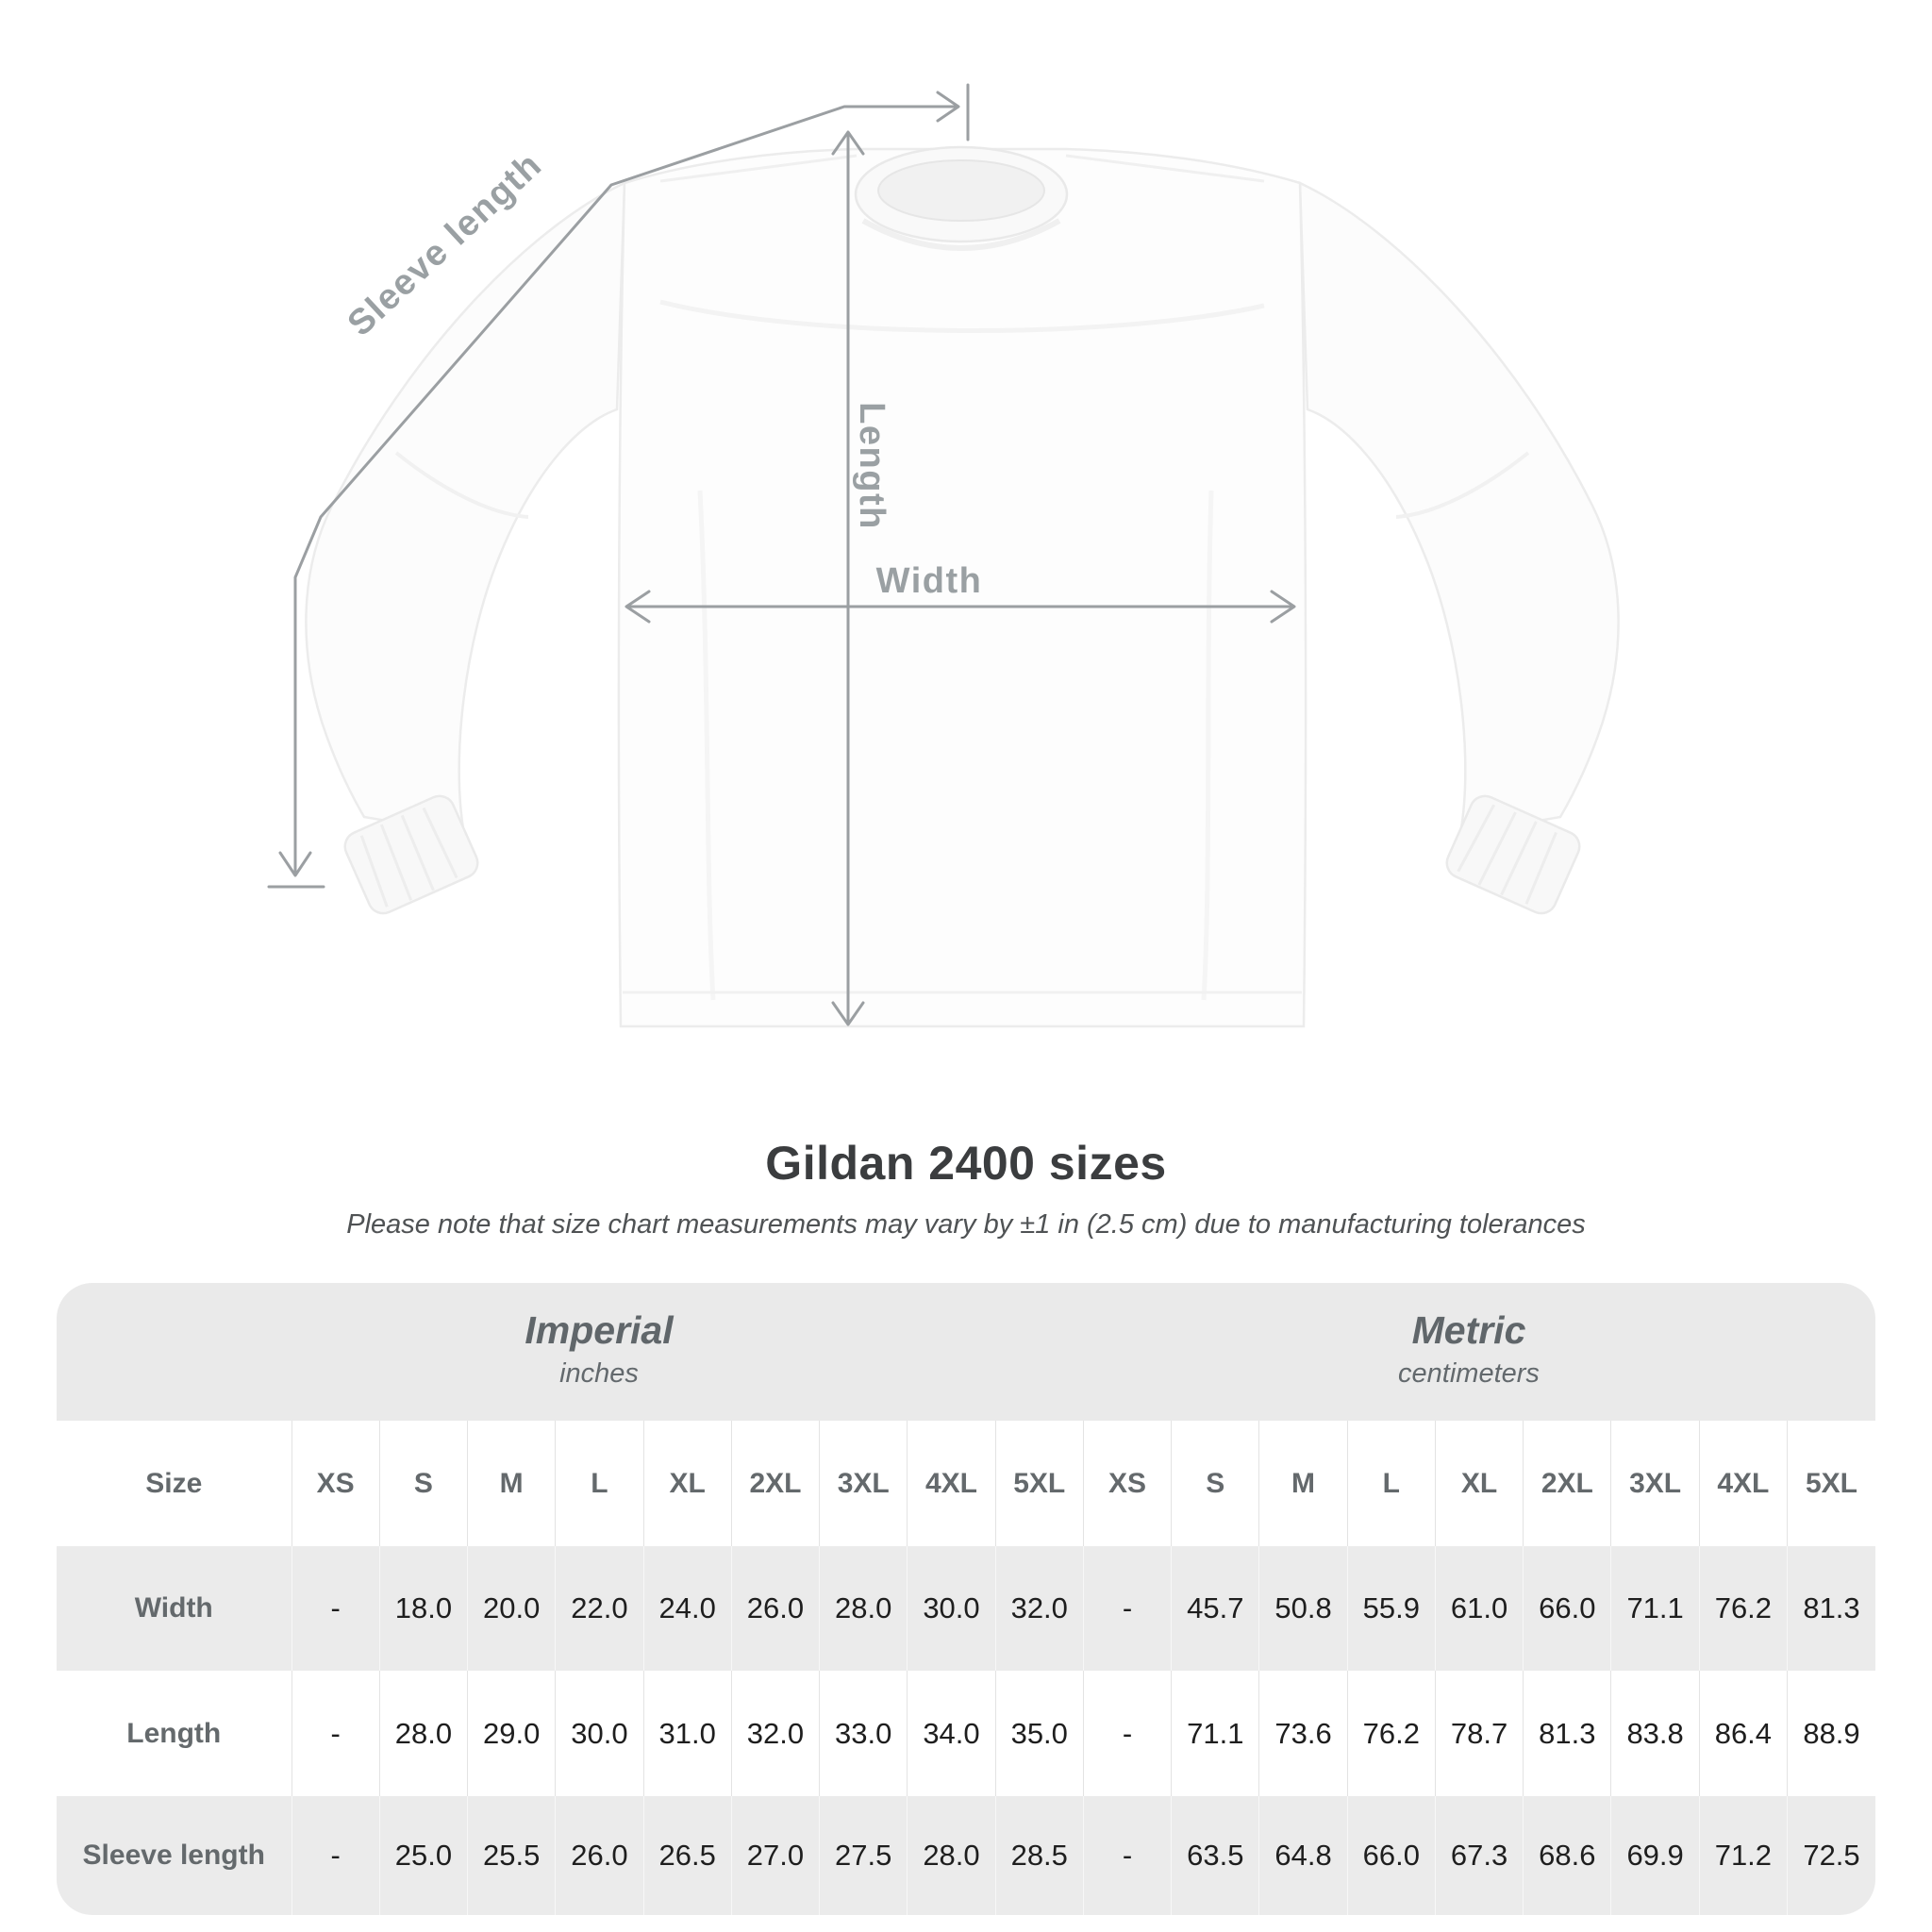 The width and height of the screenshot is (1932, 1932). Describe the element at coordinates (174, 1856) in the screenshot. I see `row-label: Sleeve length` at that location.